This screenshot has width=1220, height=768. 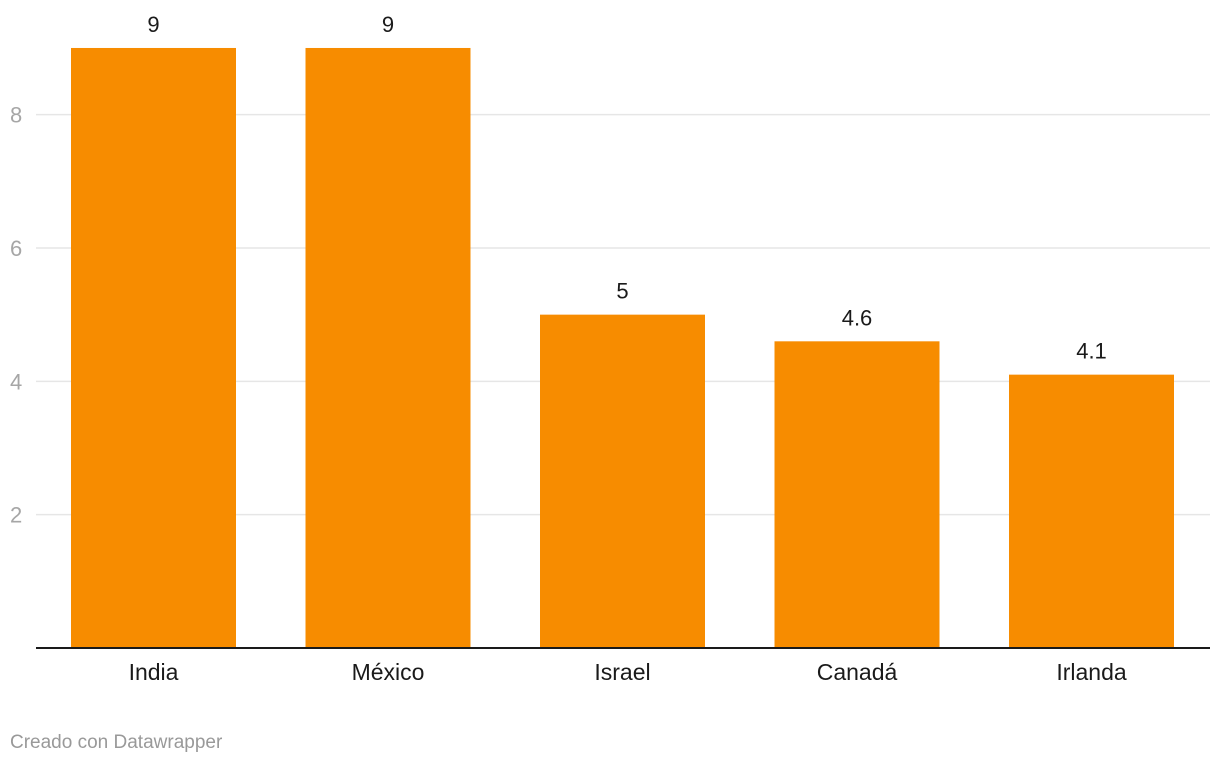 What do you see at coordinates (622, 291) in the screenshot?
I see `bar-value-label: 5` at bounding box center [622, 291].